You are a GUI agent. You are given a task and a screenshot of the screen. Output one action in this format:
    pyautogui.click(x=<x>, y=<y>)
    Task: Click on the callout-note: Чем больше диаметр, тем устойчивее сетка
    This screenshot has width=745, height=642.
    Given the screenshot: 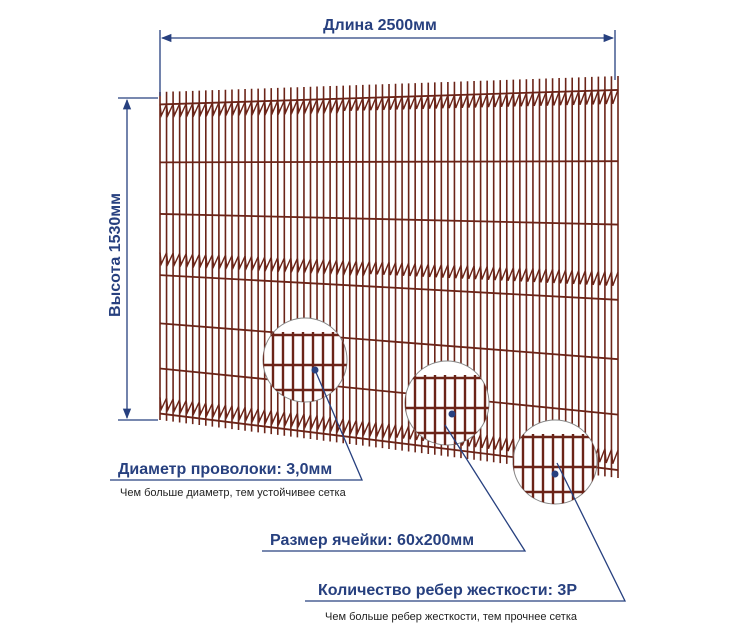 What is the action you would take?
    pyautogui.click(x=233, y=493)
    